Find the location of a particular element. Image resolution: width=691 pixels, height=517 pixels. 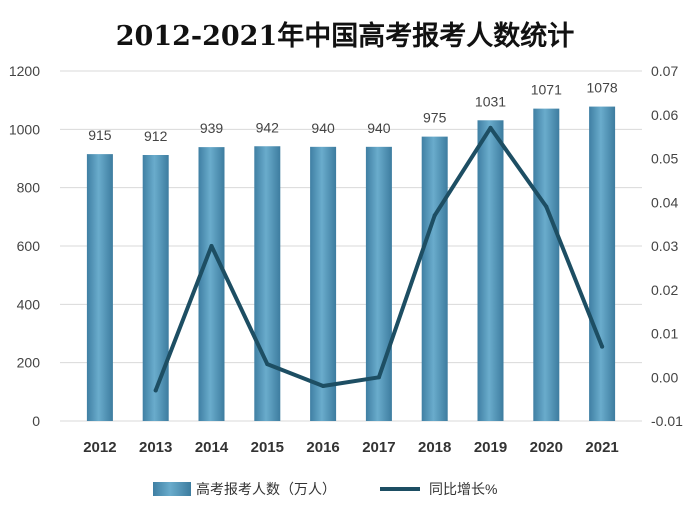

x-tick-label: 2013 is located at coordinates (155, 447).